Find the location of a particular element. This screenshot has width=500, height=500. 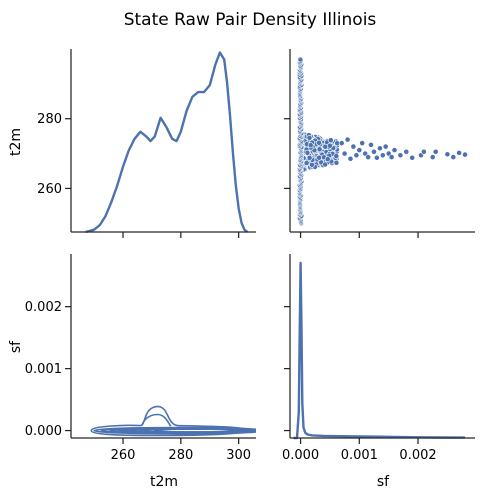

scatter-points is located at coordinates (382, 141).